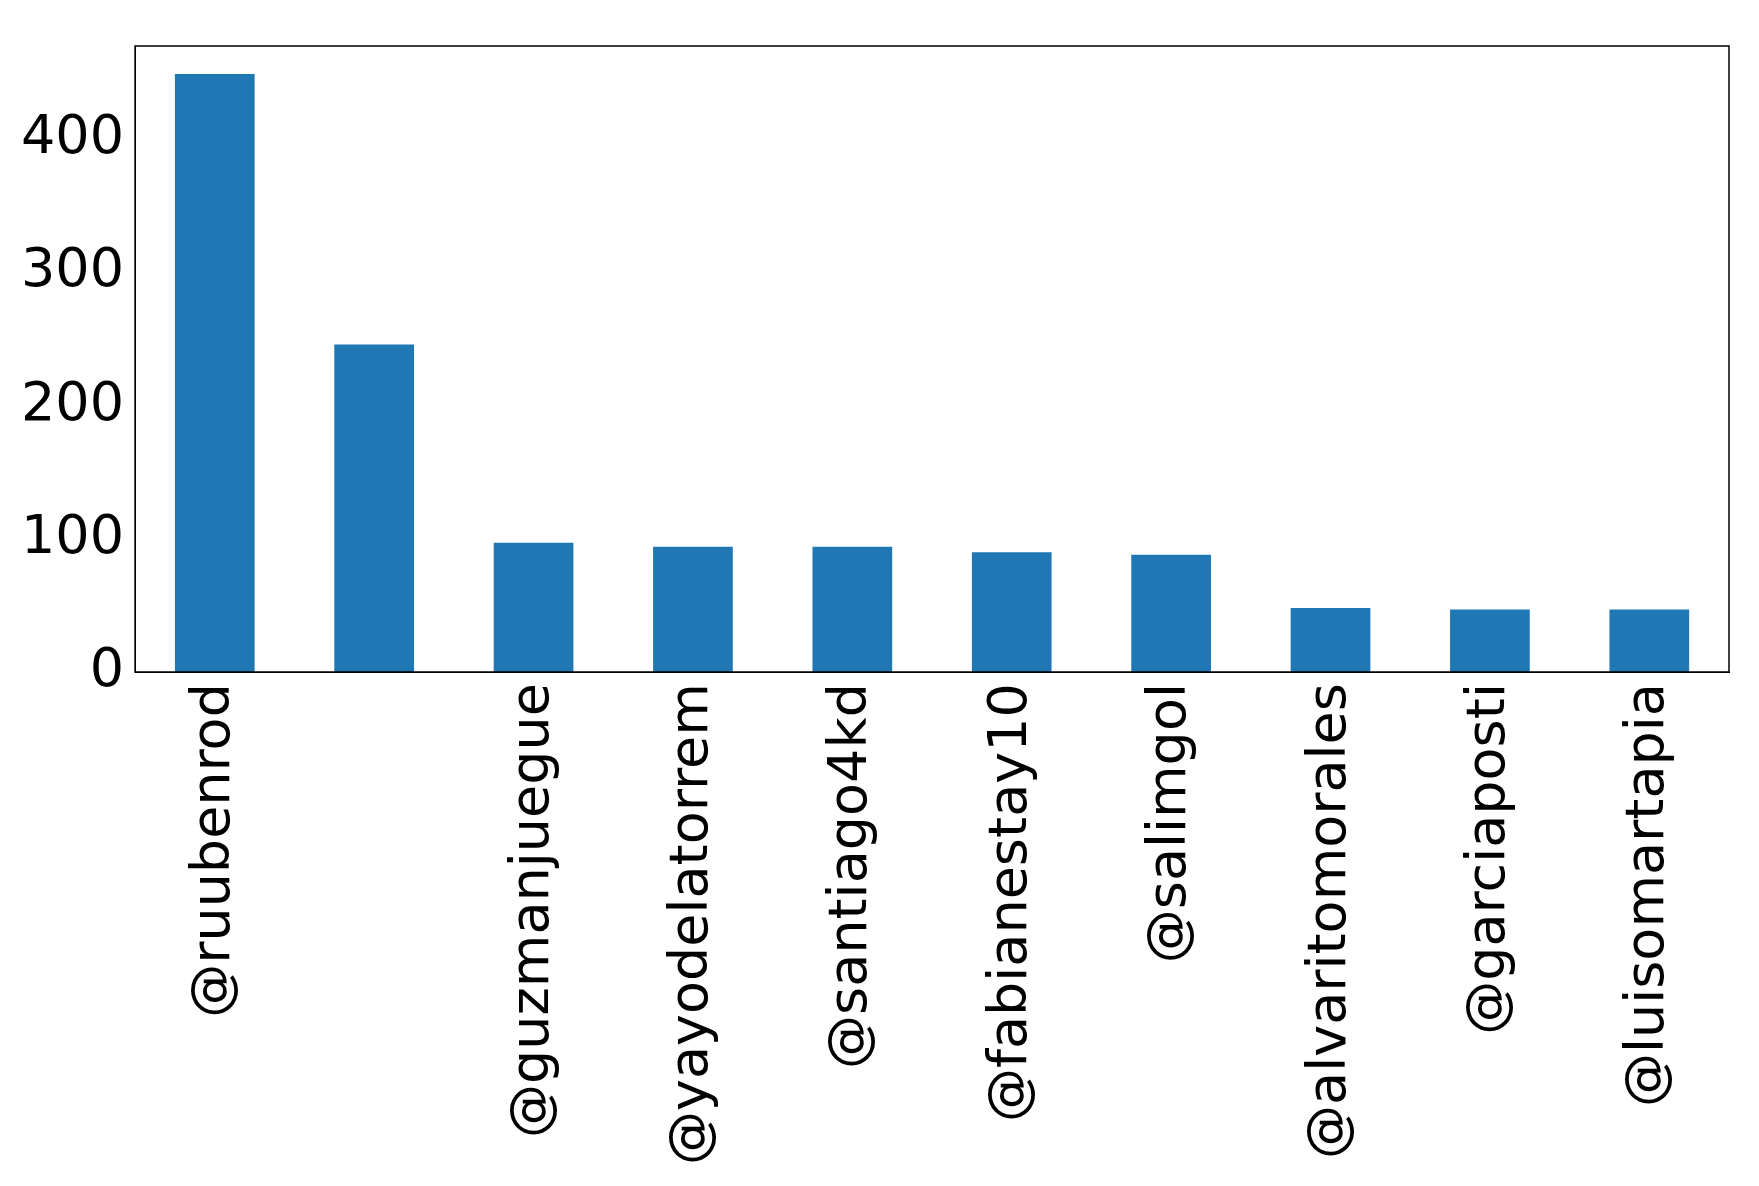  I want to click on x-tick-label: @yayodelatorrem, so click(688, 924).